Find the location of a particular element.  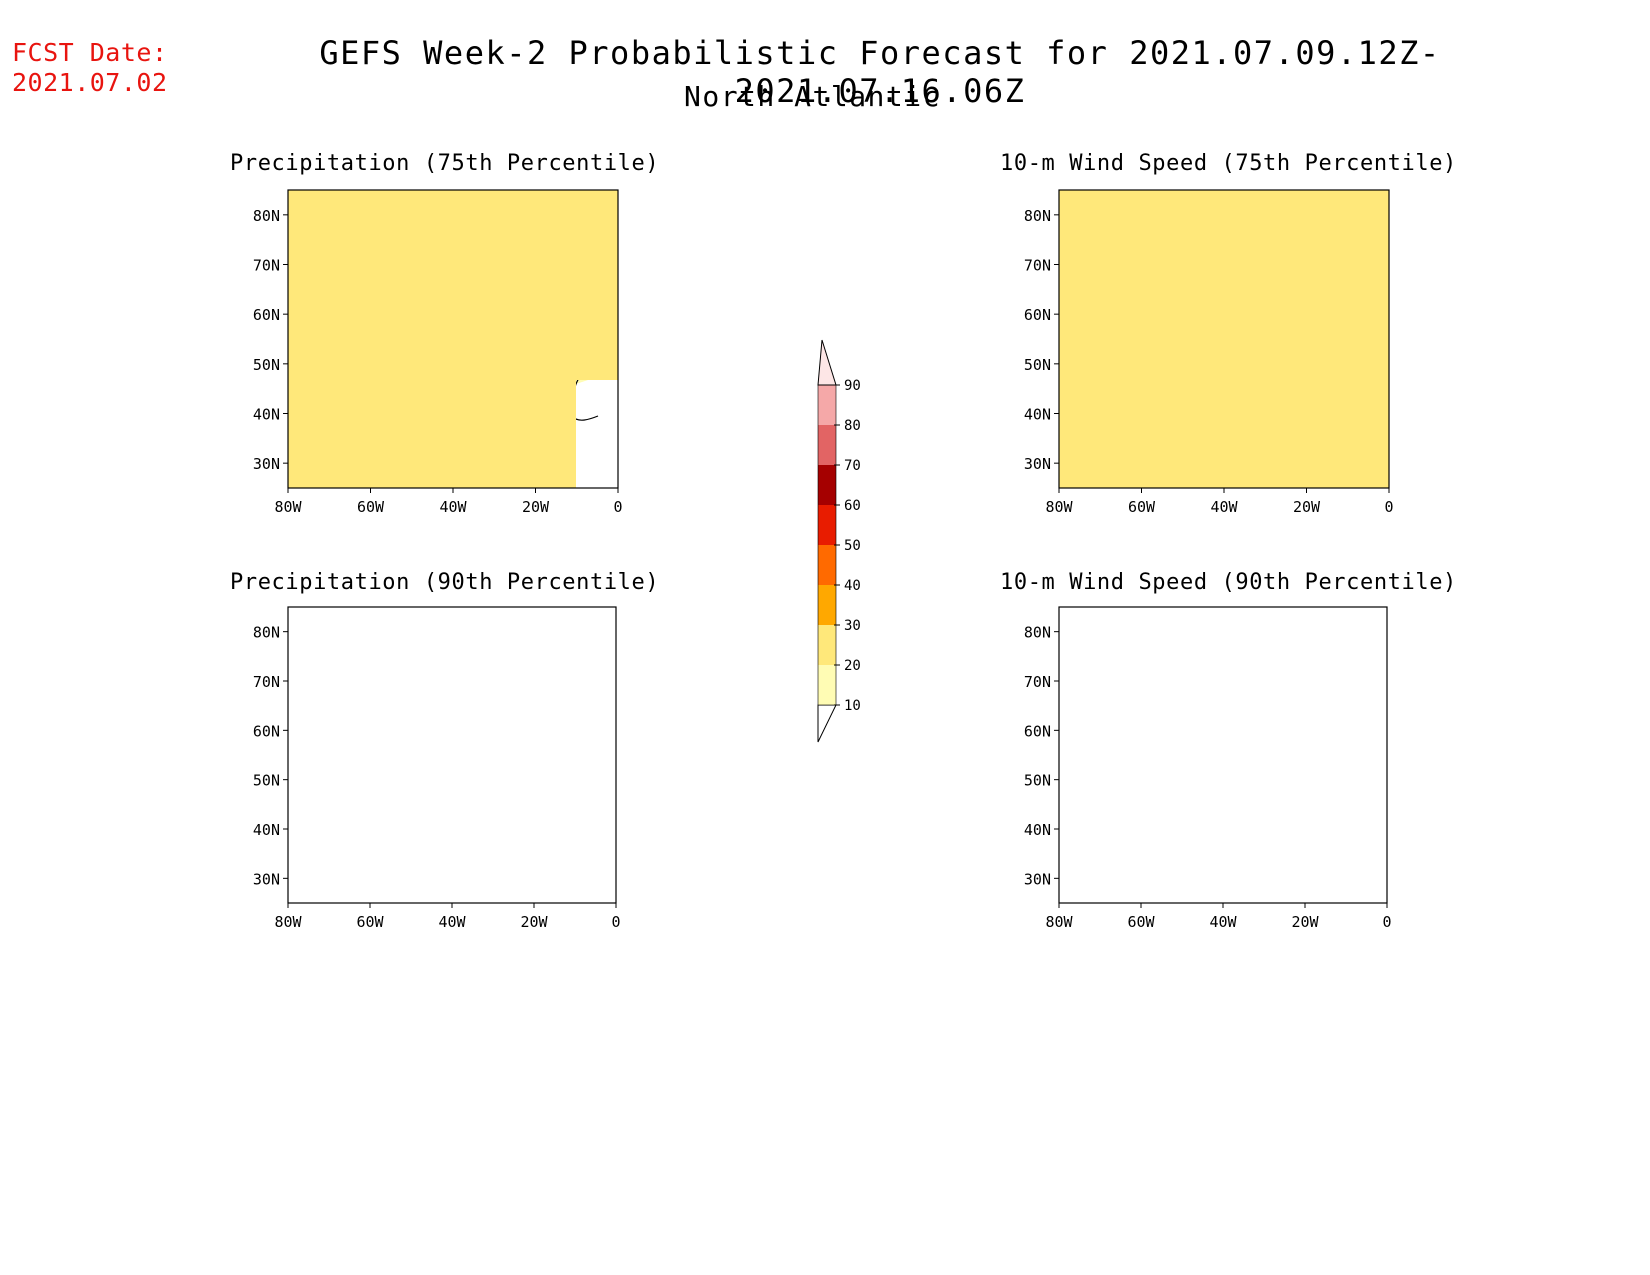

fcst-date-value: 2021.07.02 is located at coordinates (90, 82).